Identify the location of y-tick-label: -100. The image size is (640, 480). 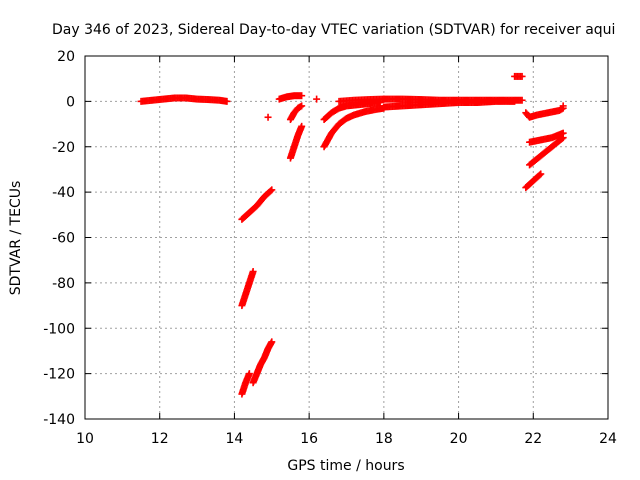
(59, 329).